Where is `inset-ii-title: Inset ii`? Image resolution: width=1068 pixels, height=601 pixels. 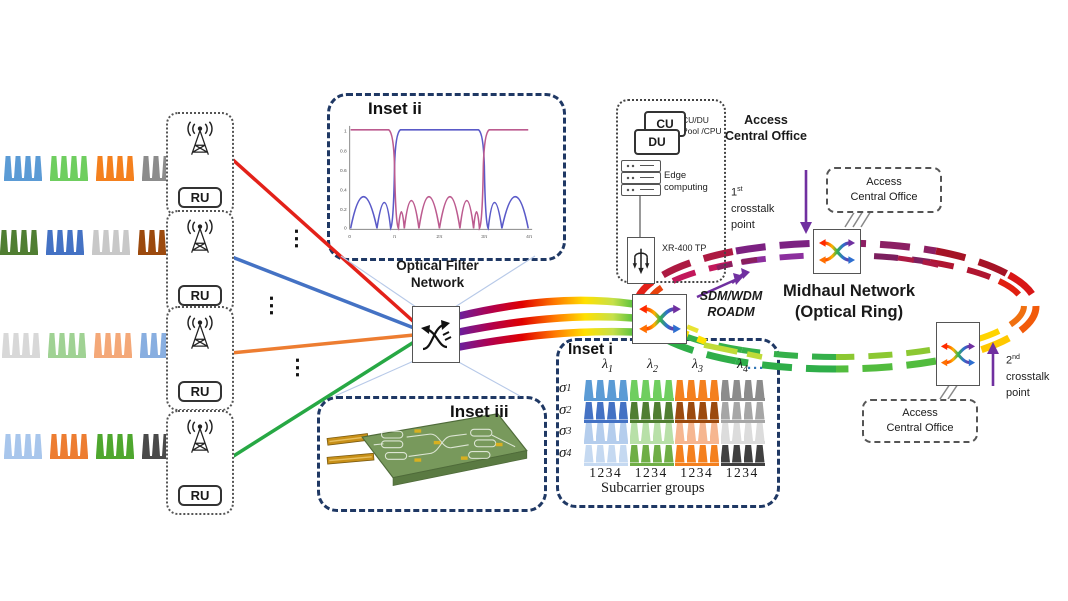 inset-ii-title: Inset ii is located at coordinates (395, 108).